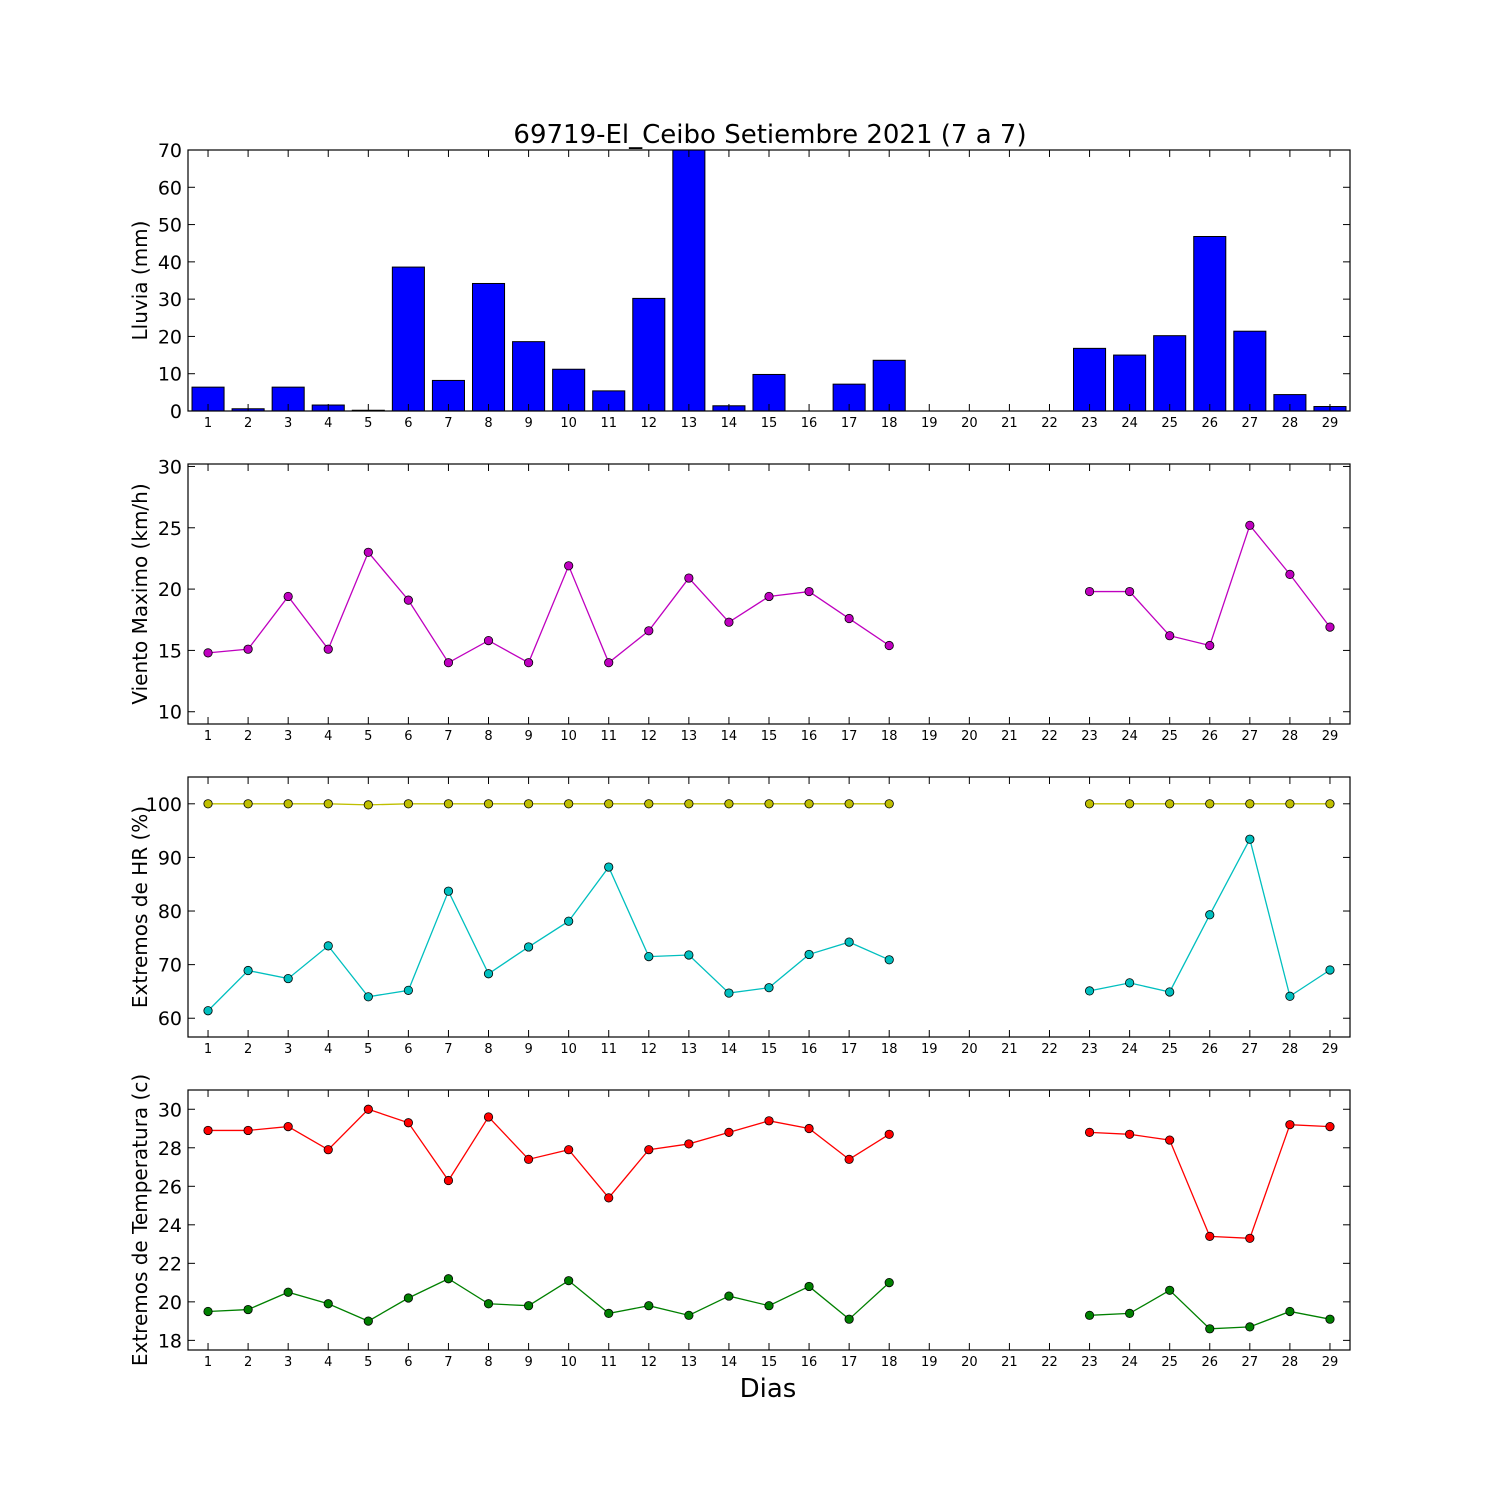 Image resolution: width=1500 pixels, height=1504 pixels. Describe the element at coordinates (528, 1362) in the screenshot. I see `x-tick-label: 9` at that location.